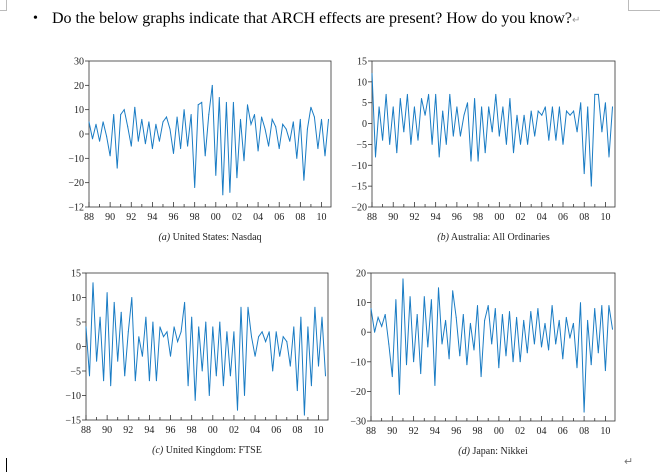 The width and height of the screenshot is (660, 475). Describe the element at coordinates (520, 431) in the screenshot. I see `x-tick-label: 02` at that location.